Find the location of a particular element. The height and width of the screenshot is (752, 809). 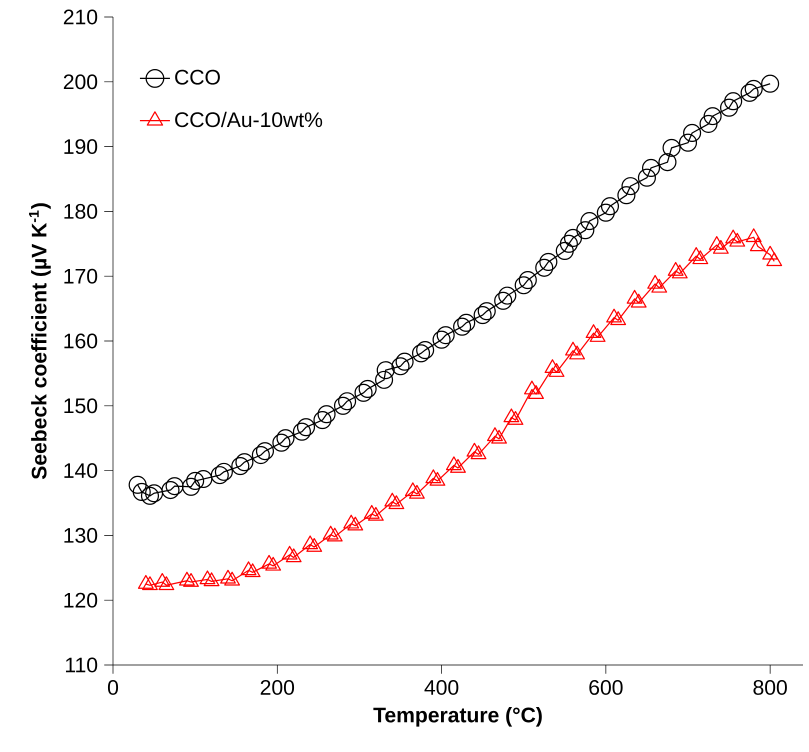

x-tick-label: 200 is located at coordinates (277, 687).